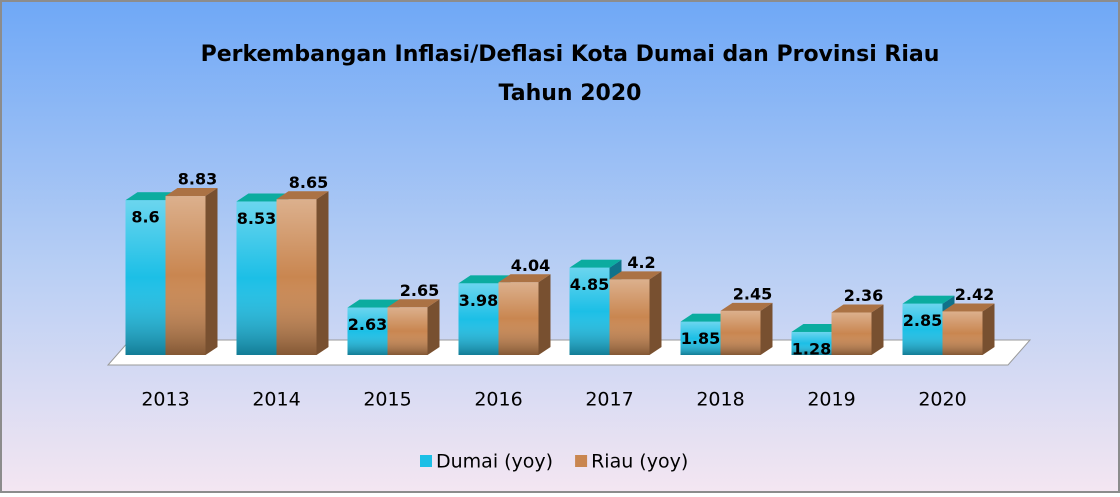 The width and height of the screenshot is (1120, 497). Describe the element at coordinates (863, 295) in the screenshot. I see `value-label: 2.36` at that location.